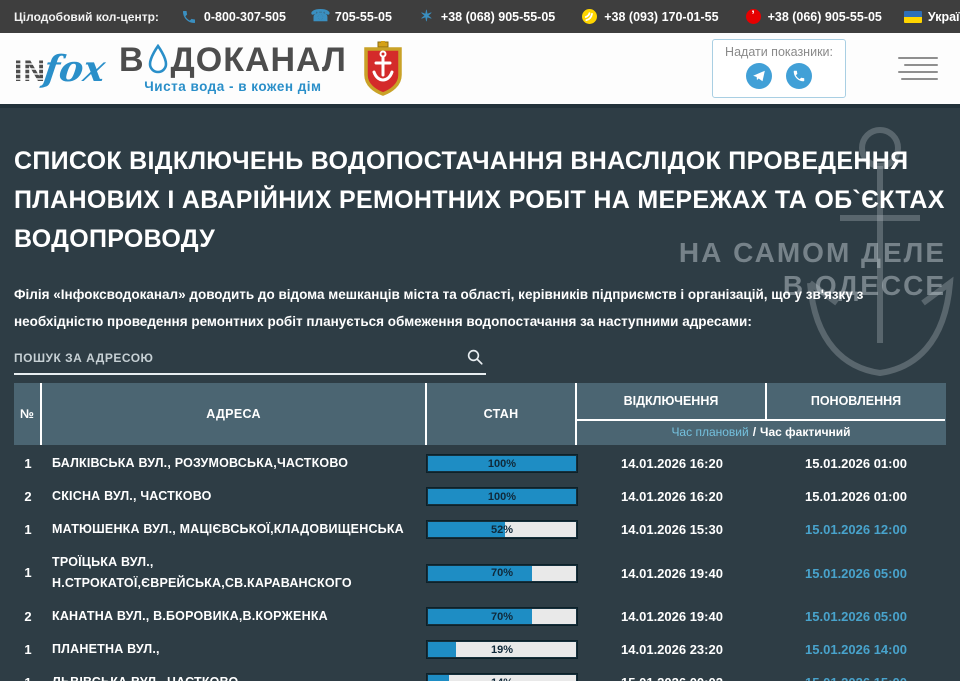 The image size is (960, 681). I want to click on lifecell-icon, so click(589, 16).